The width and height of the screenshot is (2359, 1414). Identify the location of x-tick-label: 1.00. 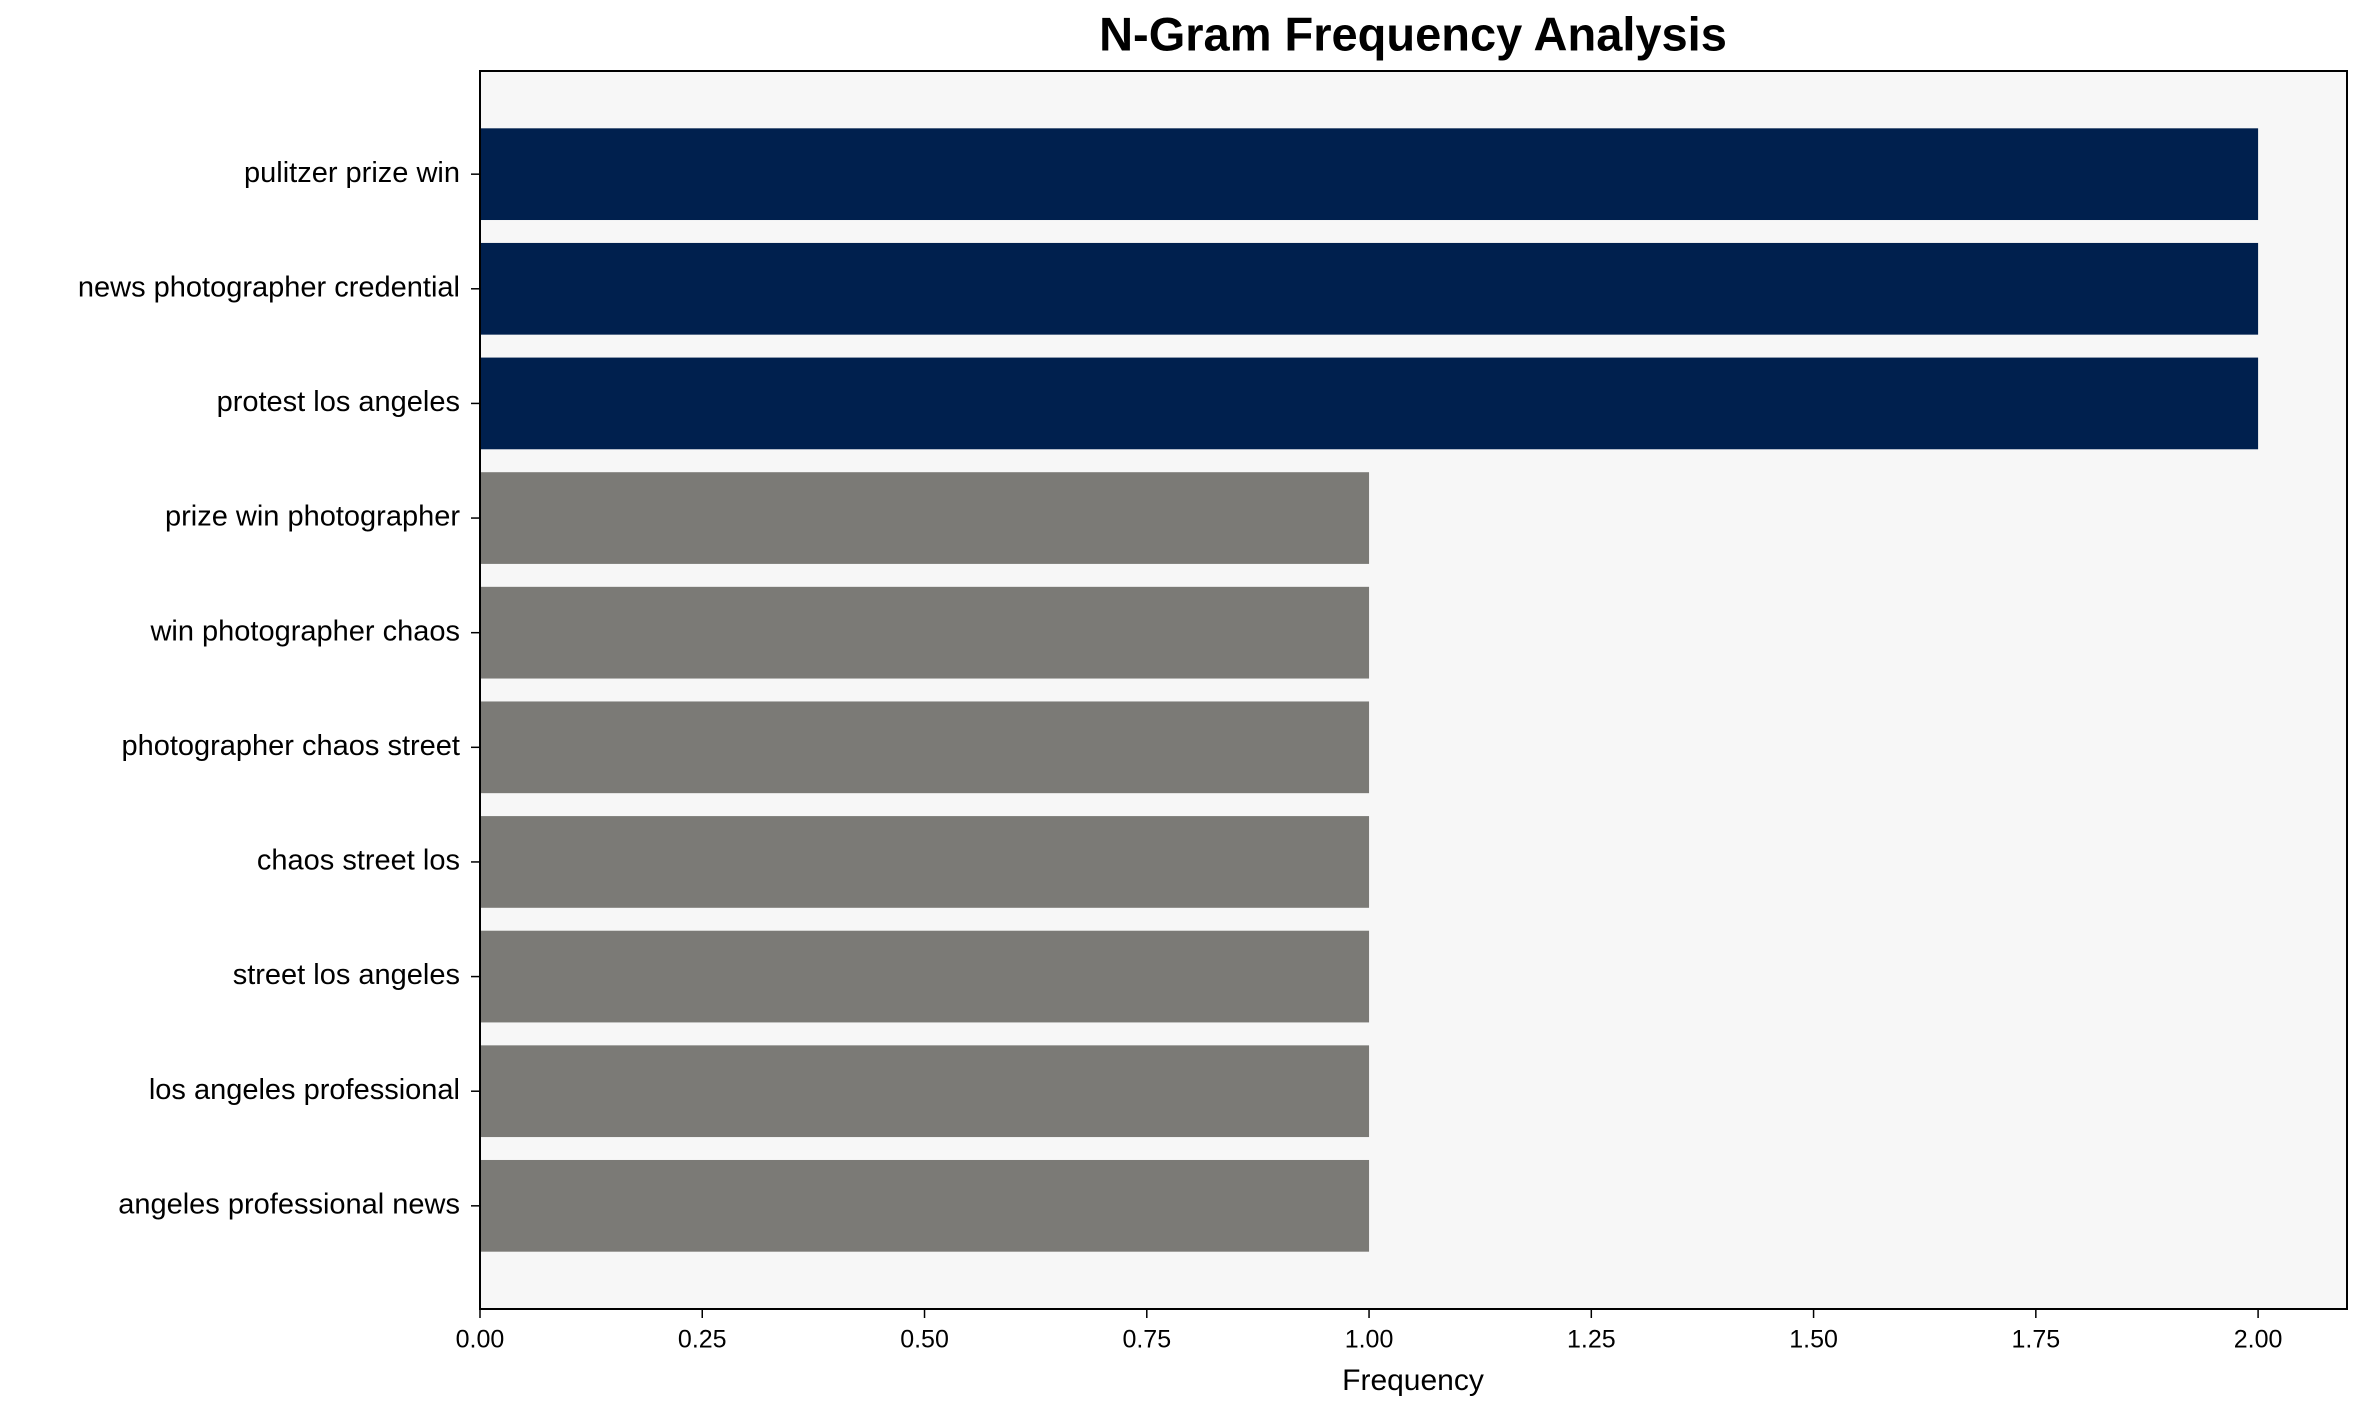
(1369, 1340).